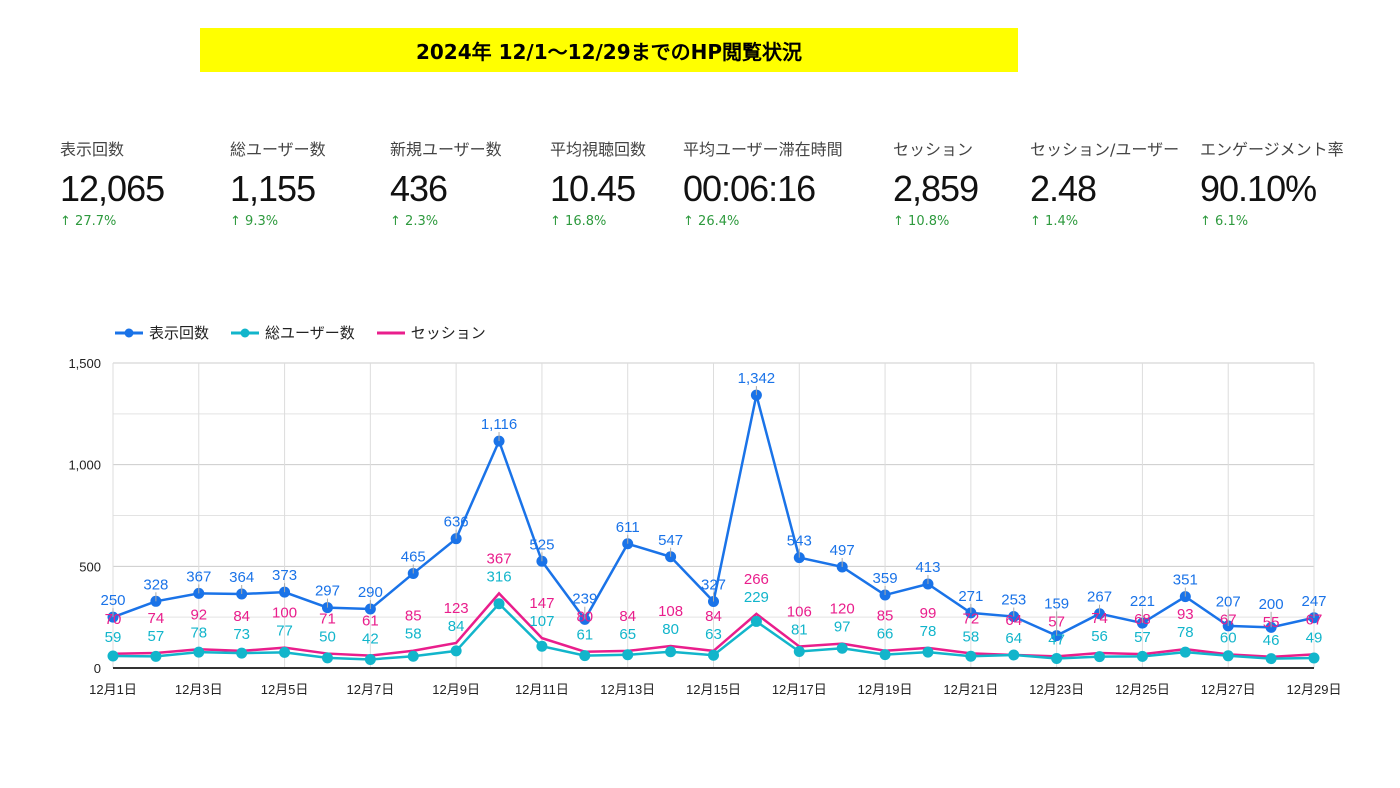  Describe the element at coordinates (278, 149) in the screenshot. I see `kpi-label: 総ユーザー数` at that location.